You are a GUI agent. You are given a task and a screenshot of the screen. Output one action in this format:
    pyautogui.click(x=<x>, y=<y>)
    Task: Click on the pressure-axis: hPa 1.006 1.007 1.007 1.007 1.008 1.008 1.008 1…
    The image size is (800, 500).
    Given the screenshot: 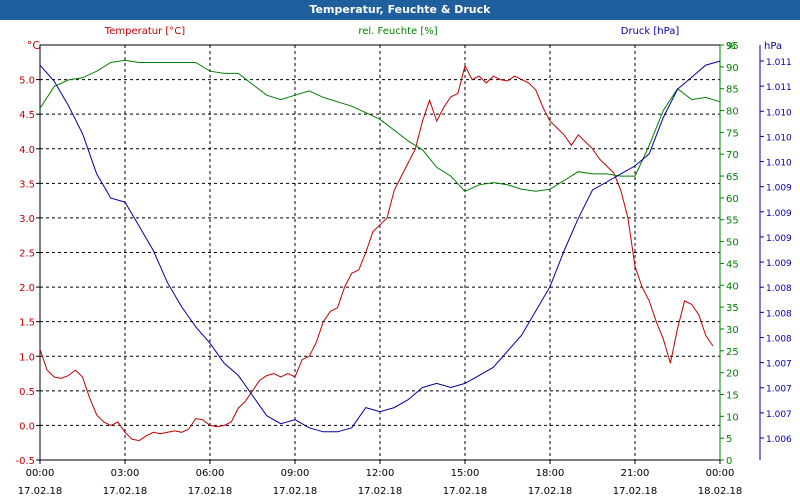 What is the action you would take?
    pyautogui.click(x=776, y=243)
    